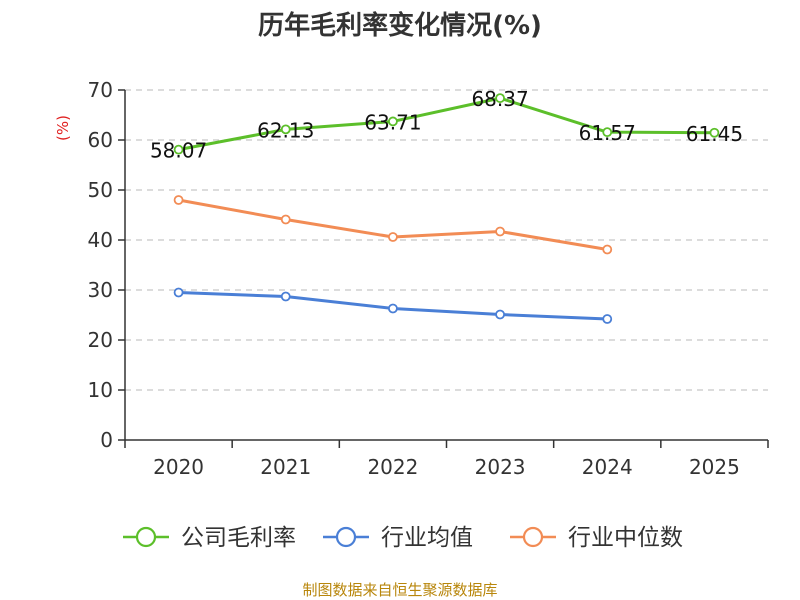  I want to click on data-point-0-2023, so click(500, 98).